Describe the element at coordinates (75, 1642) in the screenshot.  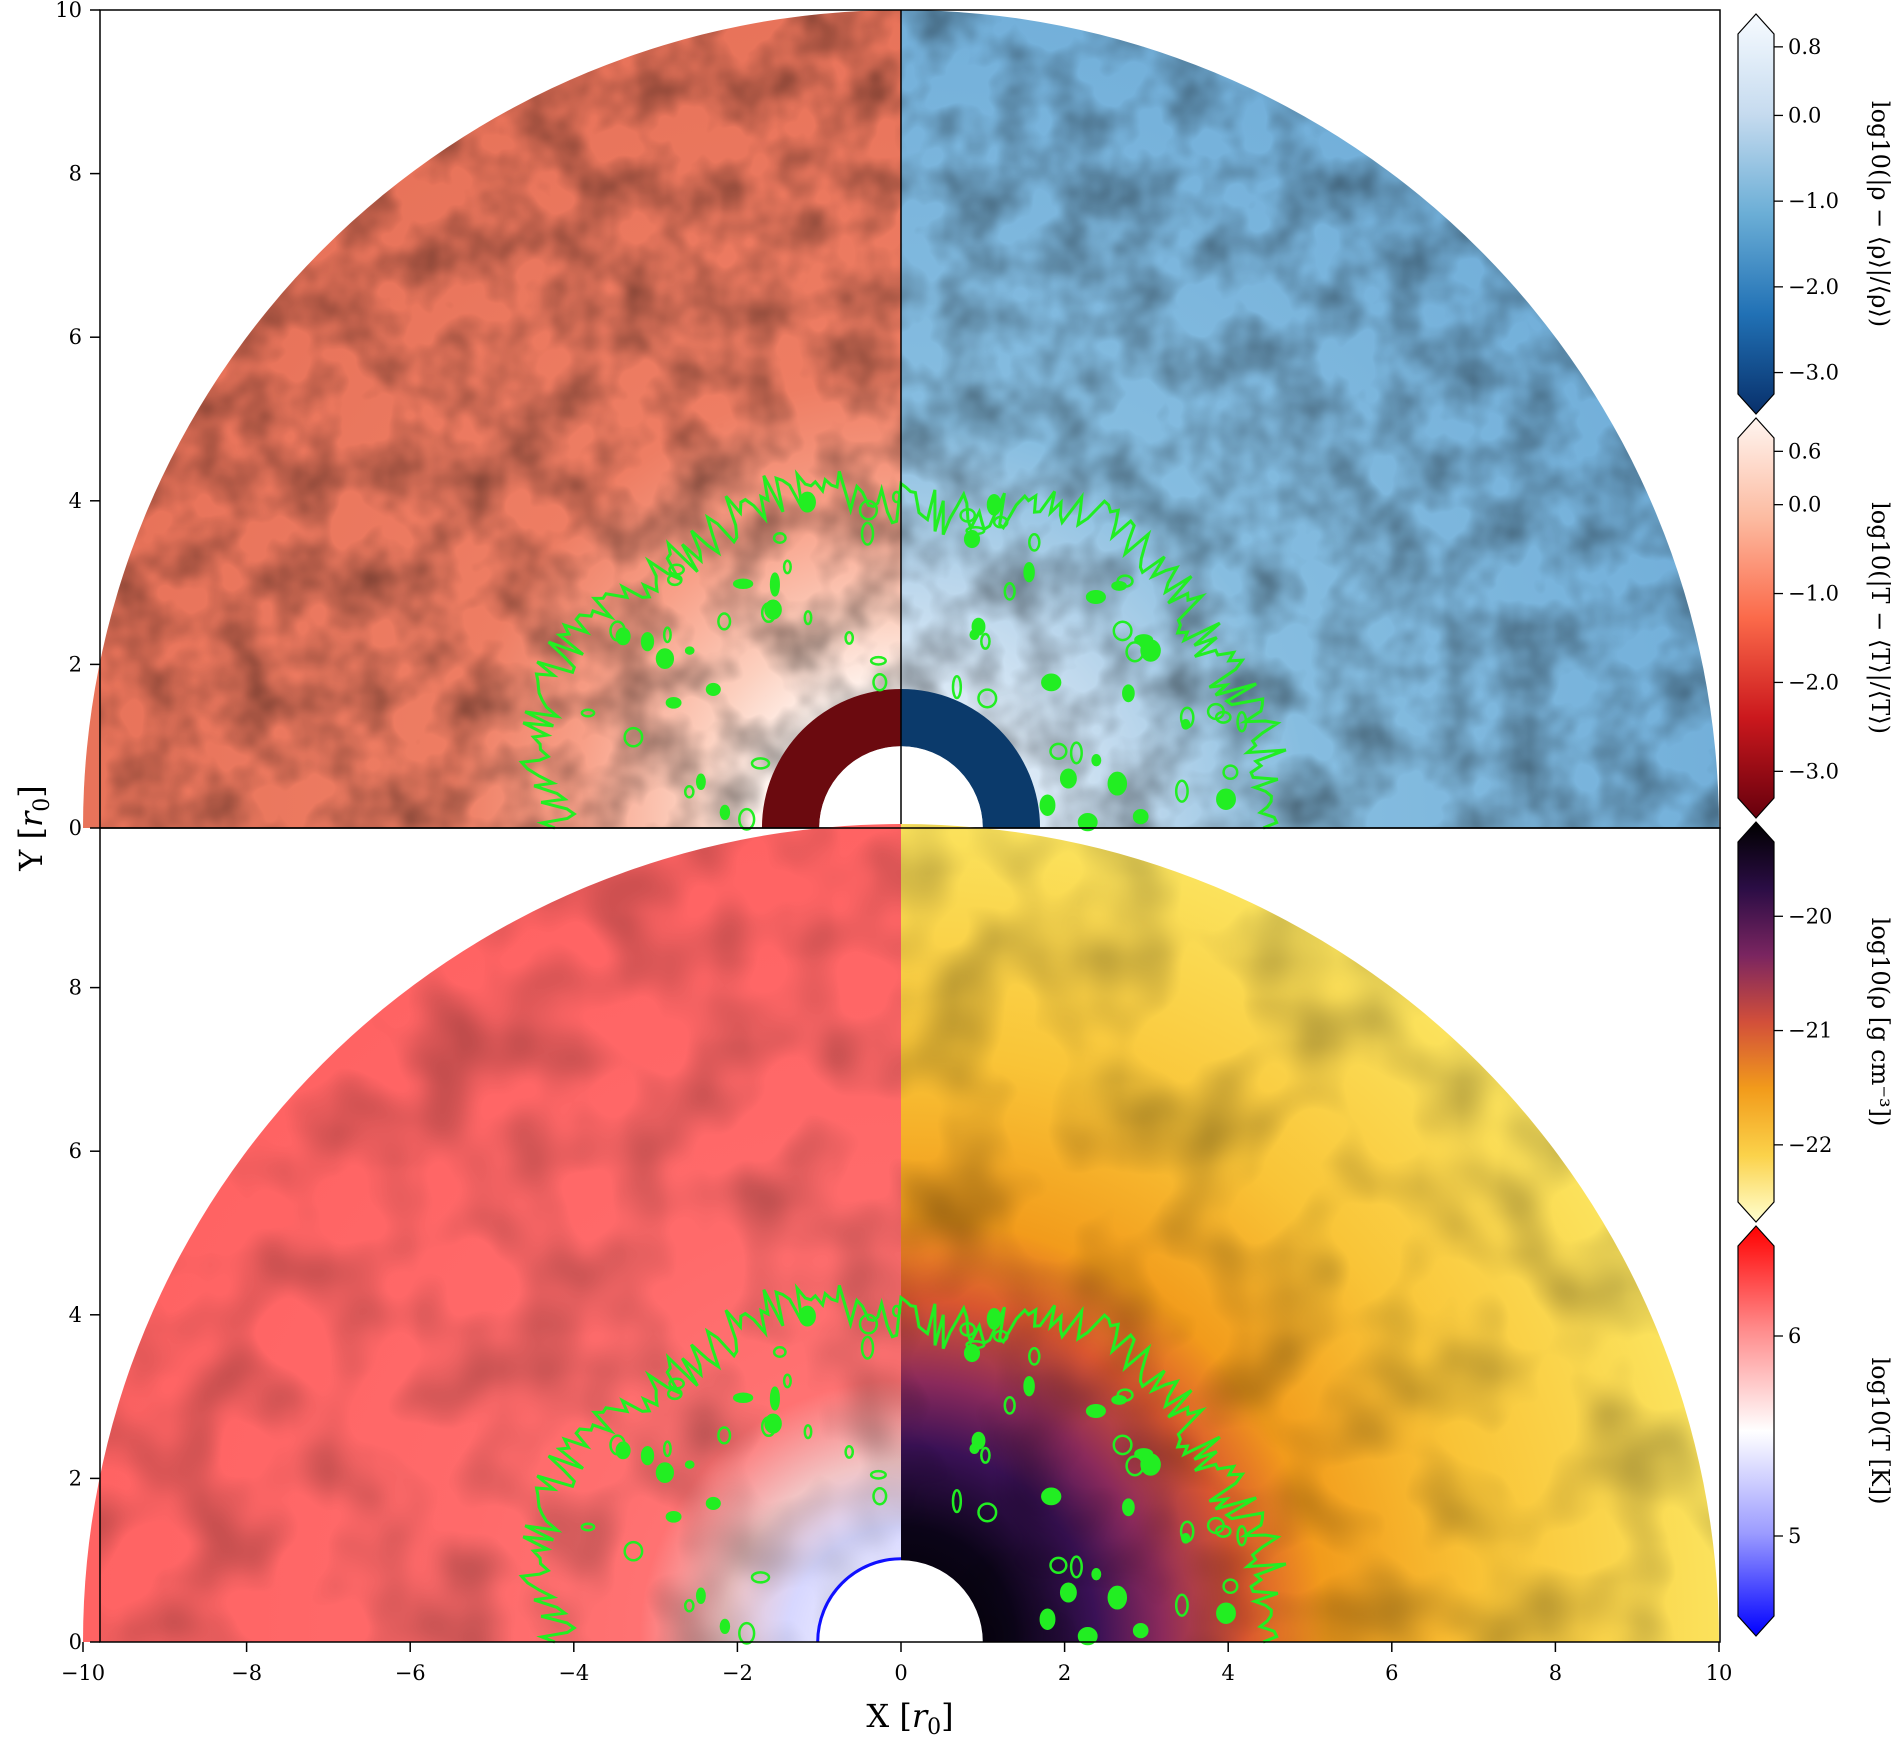
I see `y-tick-label: 0` at that location.